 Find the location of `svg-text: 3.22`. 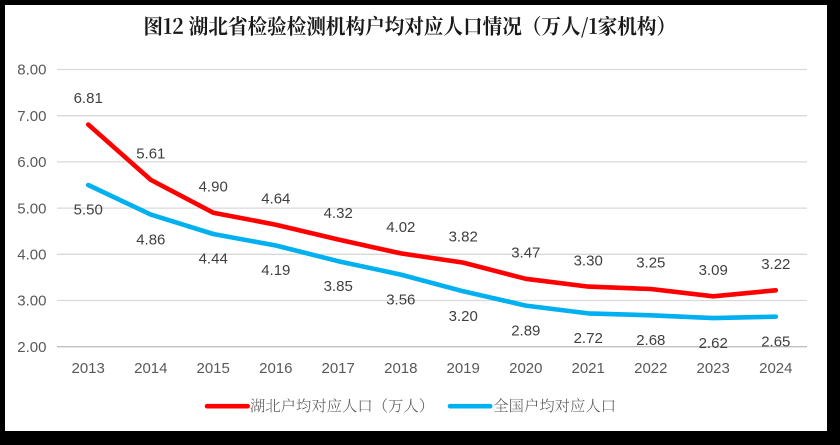

svg-text: 3.22 is located at coordinates (775, 264).